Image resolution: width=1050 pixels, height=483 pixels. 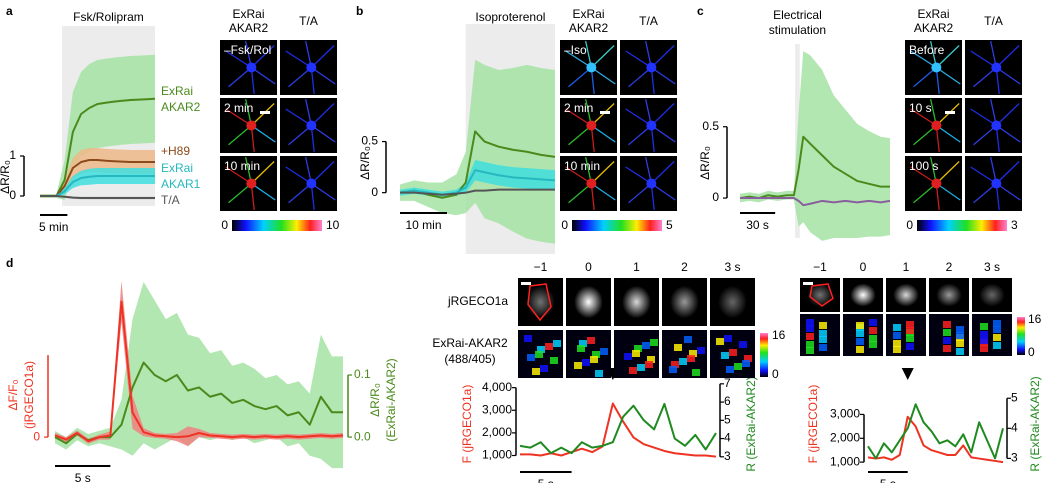 I want to click on stimulus-label: Isoproterenol, so click(x=510, y=17).